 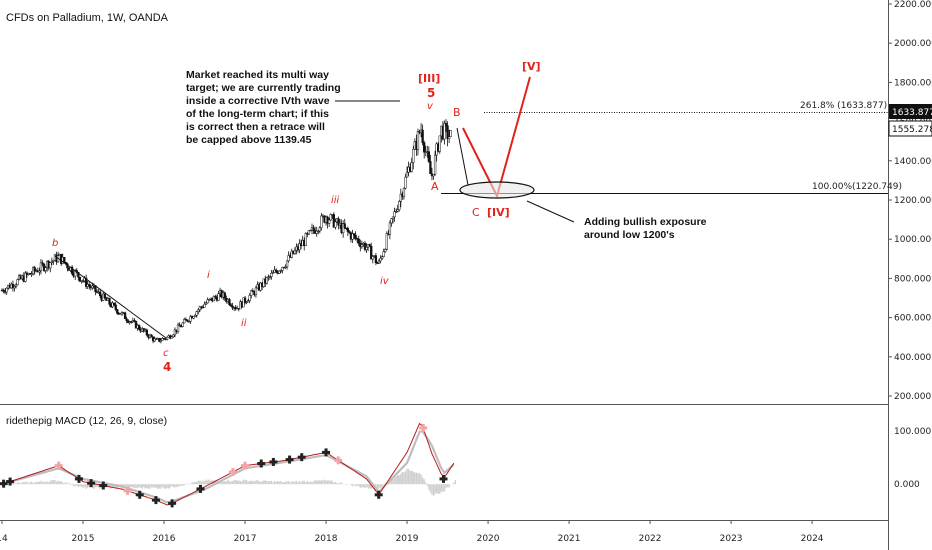 What do you see at coordinates (912, 358) in the screenshot?
I see `price-tick-label: 400.000` at bounding box center [912, 358].